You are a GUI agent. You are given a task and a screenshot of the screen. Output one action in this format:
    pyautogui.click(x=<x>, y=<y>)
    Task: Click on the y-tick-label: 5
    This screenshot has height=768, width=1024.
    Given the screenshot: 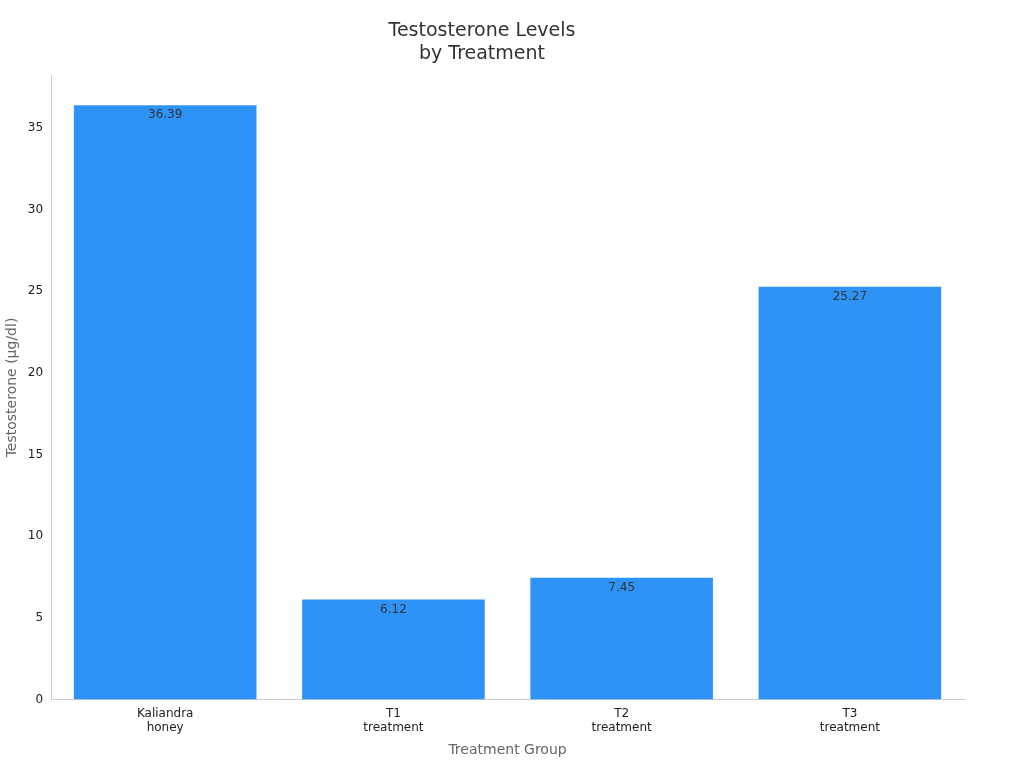 What is the action you would take?
    pyautogui.click(x=39, y=616)
    